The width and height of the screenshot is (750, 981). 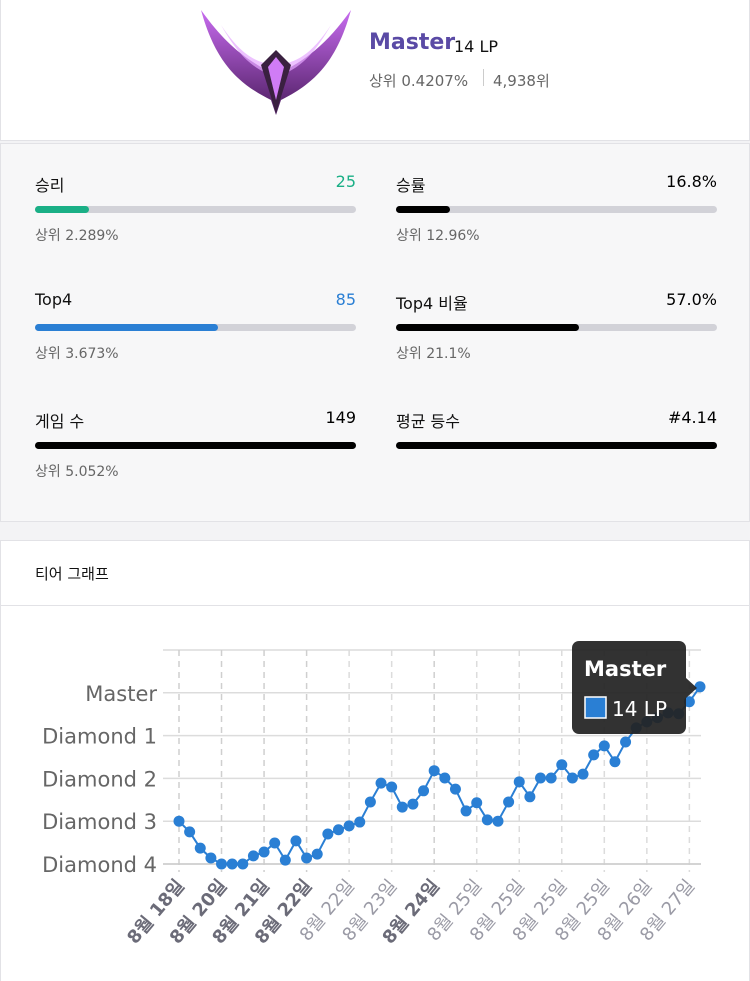 I want to click on stat-label: 평균 등수, so click(x=428, y=421).